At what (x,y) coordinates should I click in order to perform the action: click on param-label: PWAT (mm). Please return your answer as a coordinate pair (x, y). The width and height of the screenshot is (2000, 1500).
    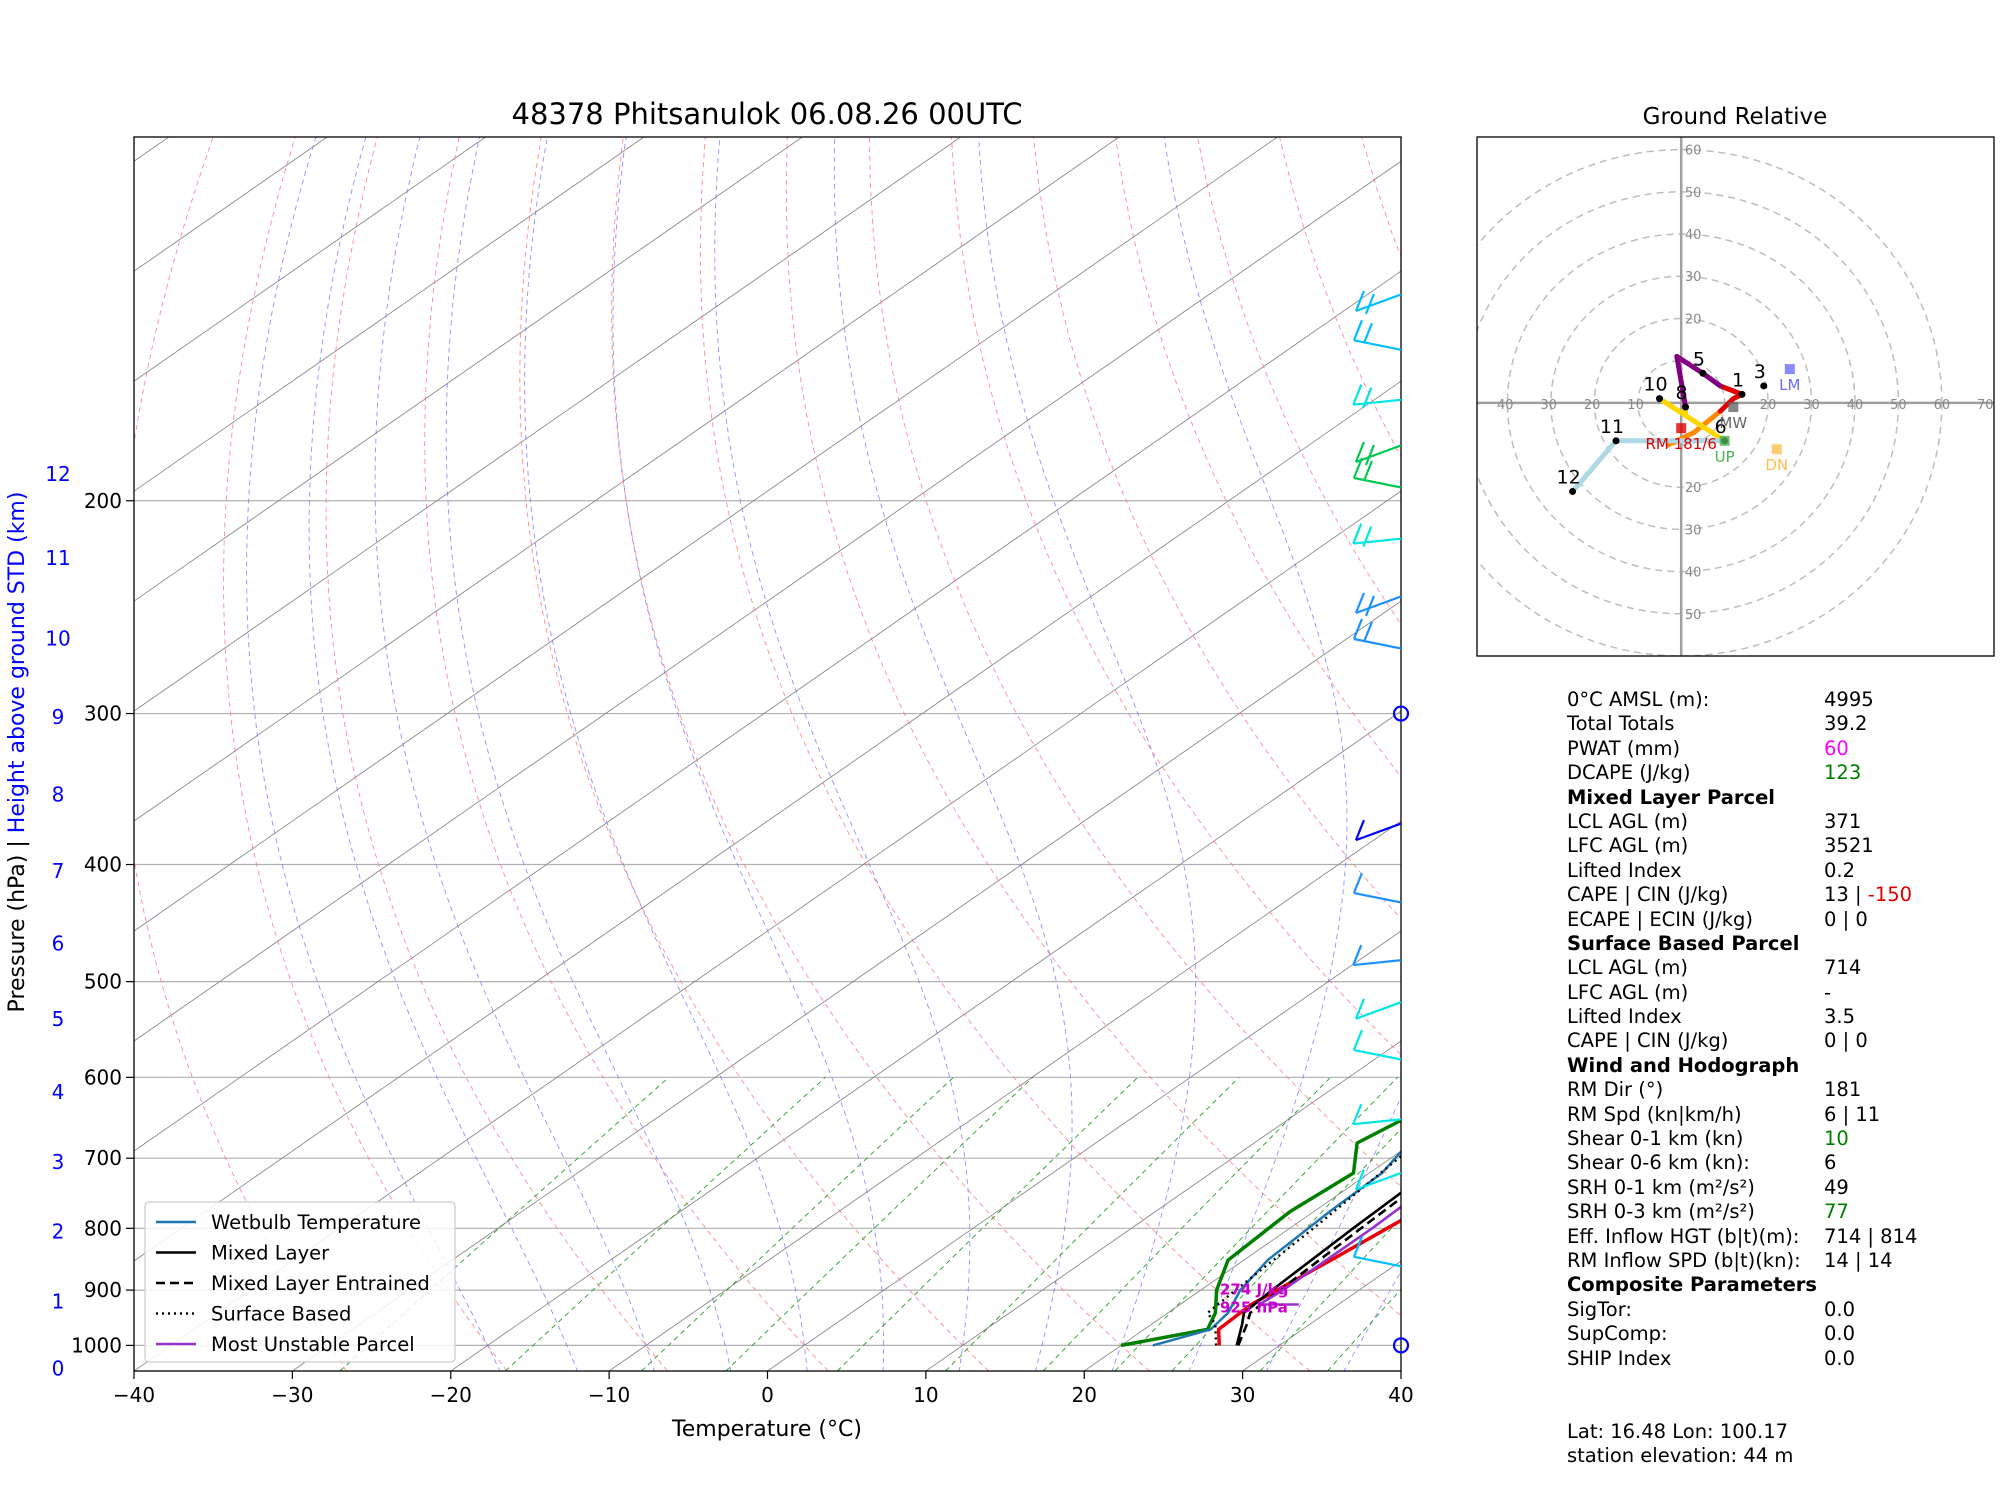
    Looking at the image, I should click on (1624, 748).